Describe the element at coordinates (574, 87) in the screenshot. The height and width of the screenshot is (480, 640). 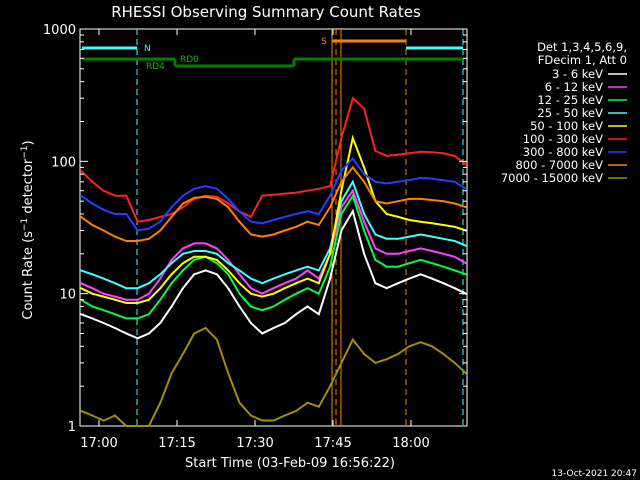
I see `legend-label: 6 - 12 keV` at that location.